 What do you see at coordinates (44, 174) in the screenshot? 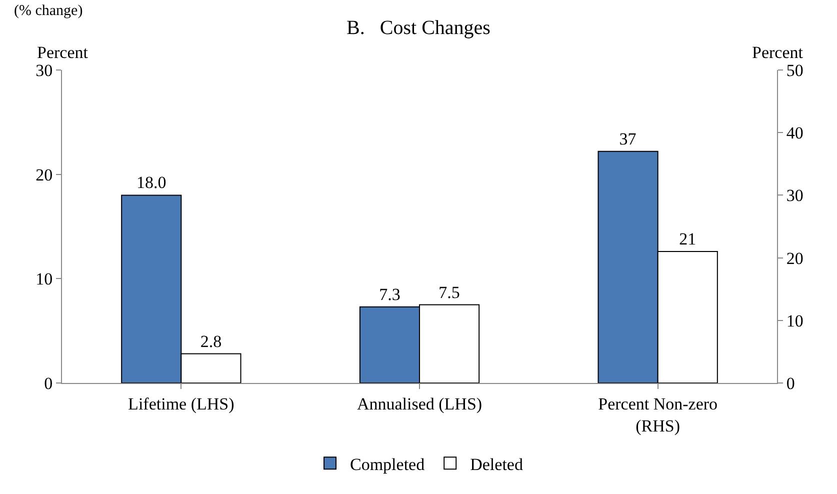
I see `y-tick-label: 20` at bounding box center [44, 174].